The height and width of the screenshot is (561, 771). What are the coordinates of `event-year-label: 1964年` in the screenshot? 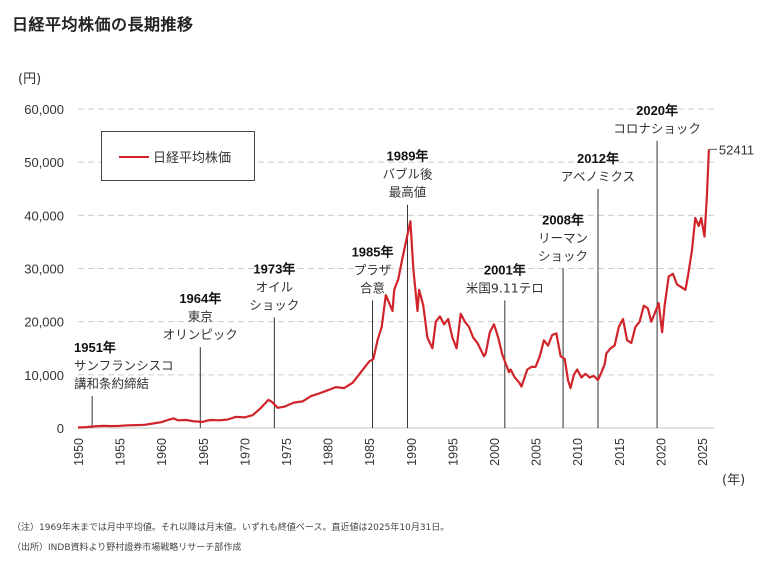 It's located at (200, 298).